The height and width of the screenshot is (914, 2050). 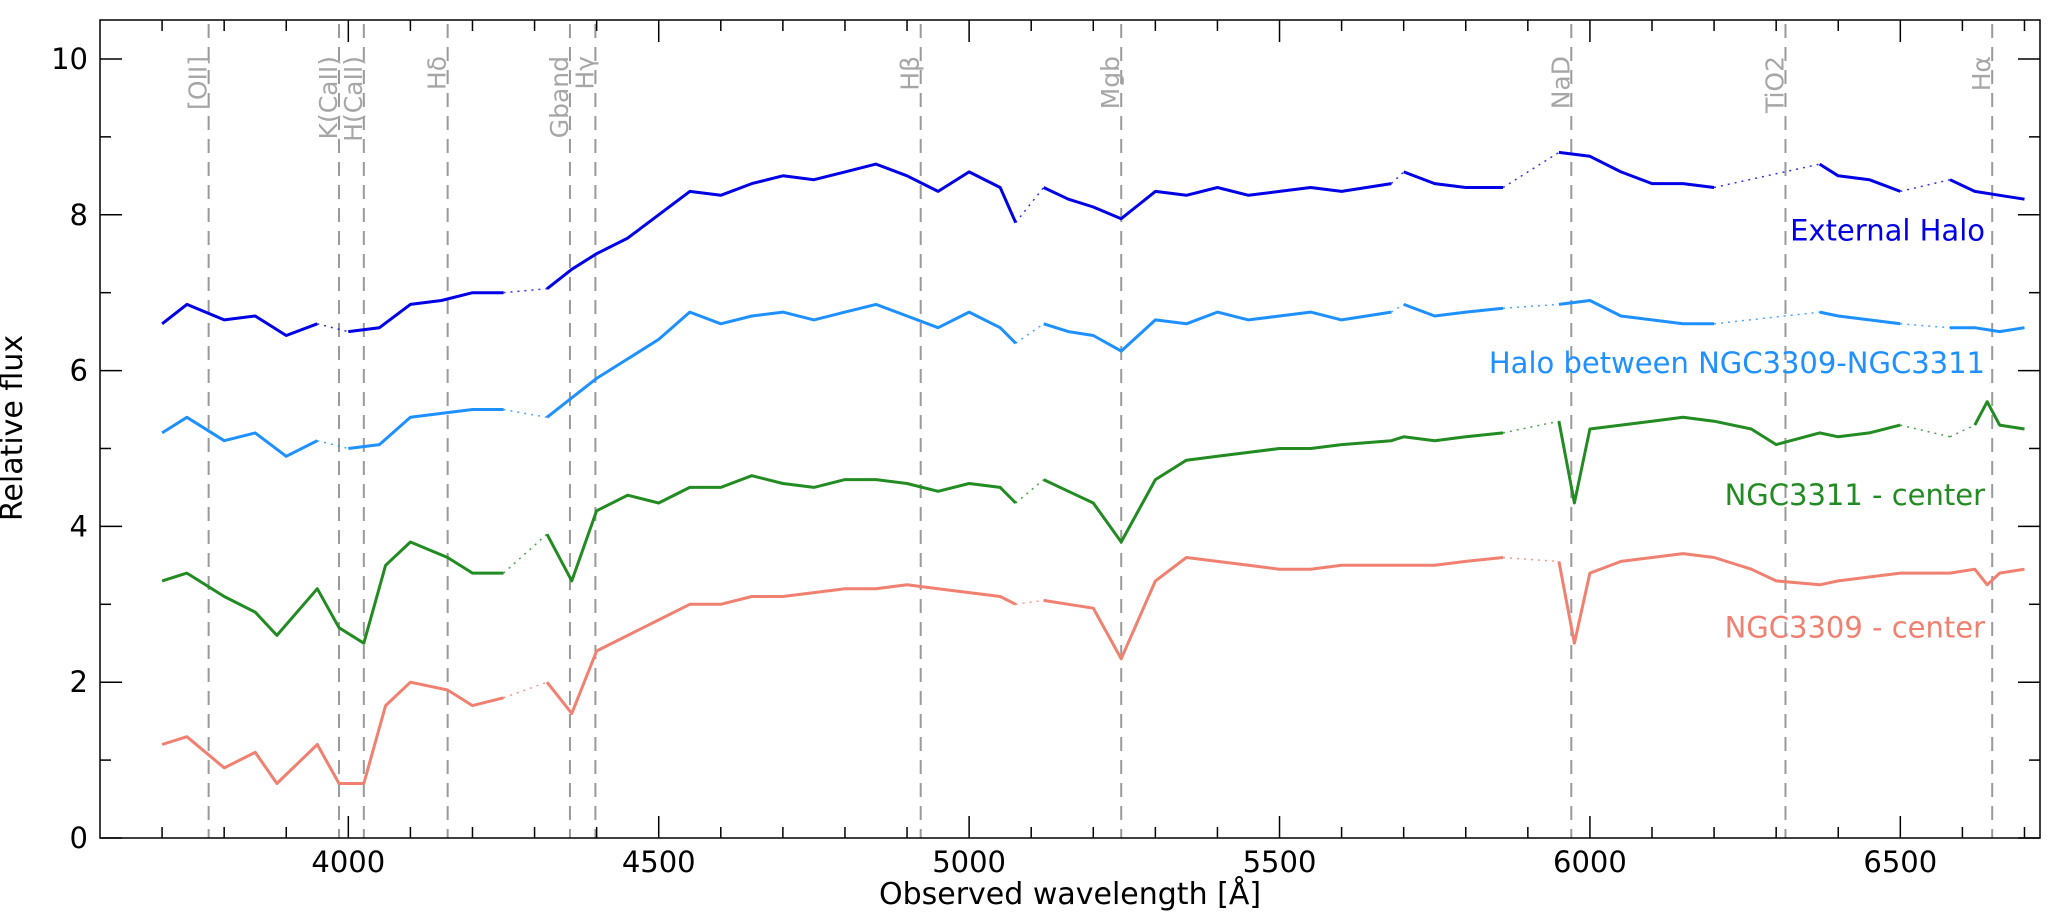 I want to click on y-tick-label: 10, so click(x=69, y=59).